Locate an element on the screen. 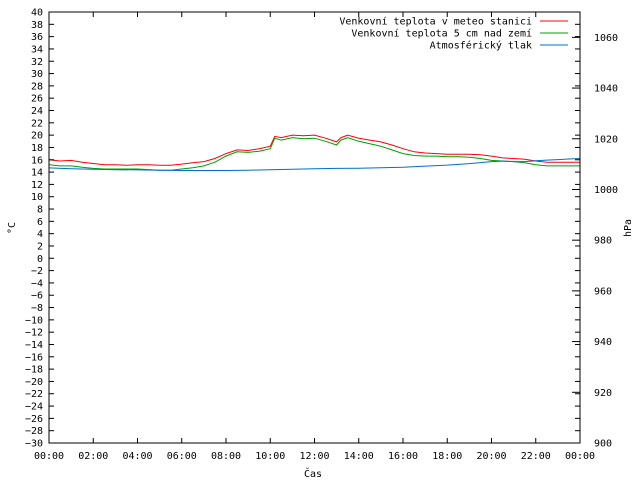  y-tick-label: 0 is located at coordinates (40, 259).